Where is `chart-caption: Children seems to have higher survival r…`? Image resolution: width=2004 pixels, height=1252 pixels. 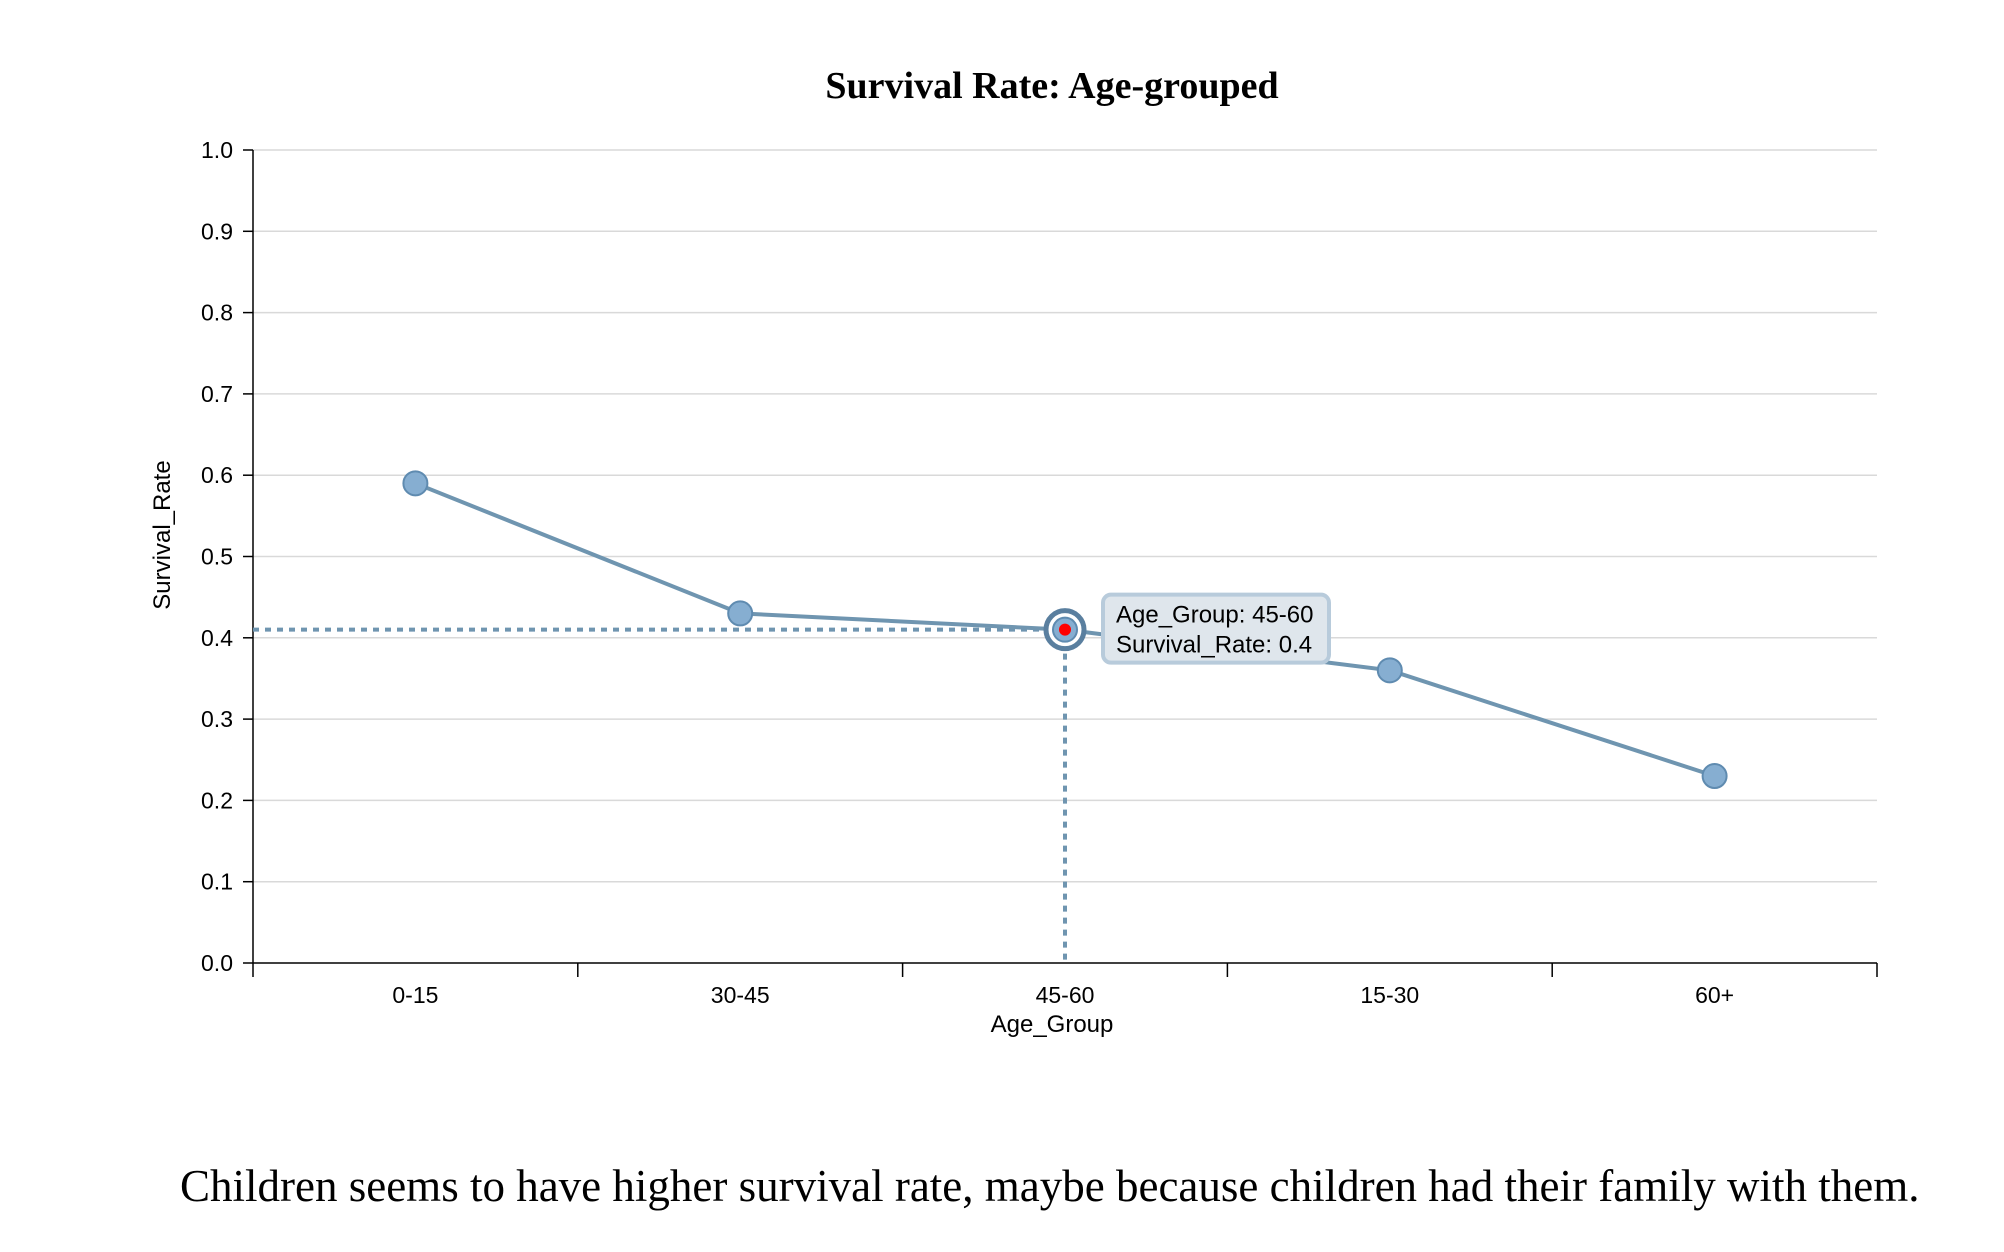 chart-caption: Children seems to have higher survival r… is located at coordinates (1050, 1186).